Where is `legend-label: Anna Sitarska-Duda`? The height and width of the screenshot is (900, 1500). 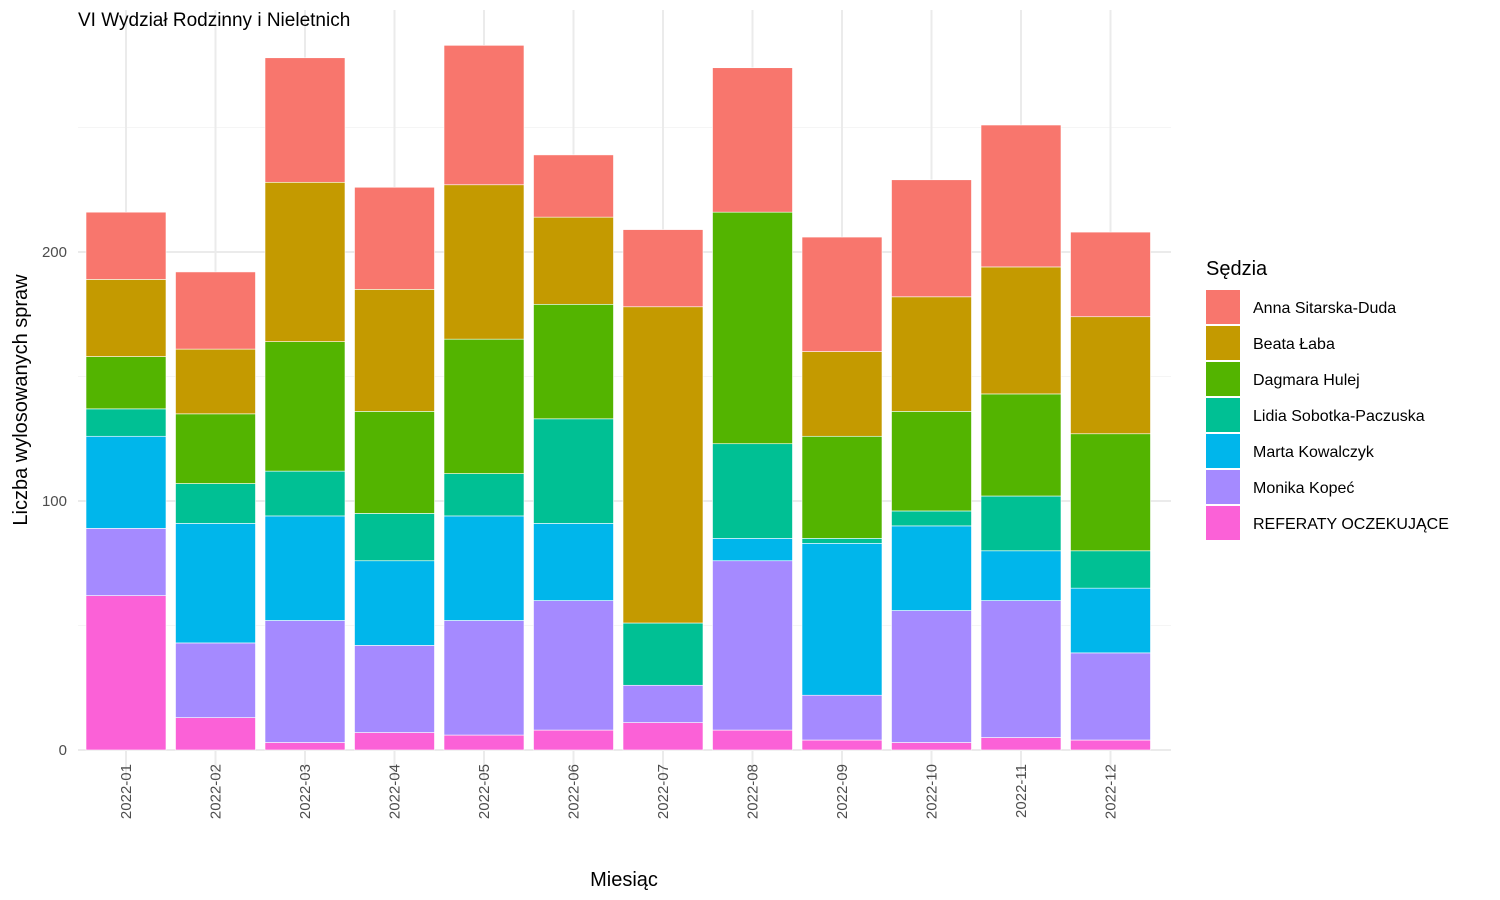 legend-label: Anna Sitarska-Duda is located at coordinates (1324, 308).